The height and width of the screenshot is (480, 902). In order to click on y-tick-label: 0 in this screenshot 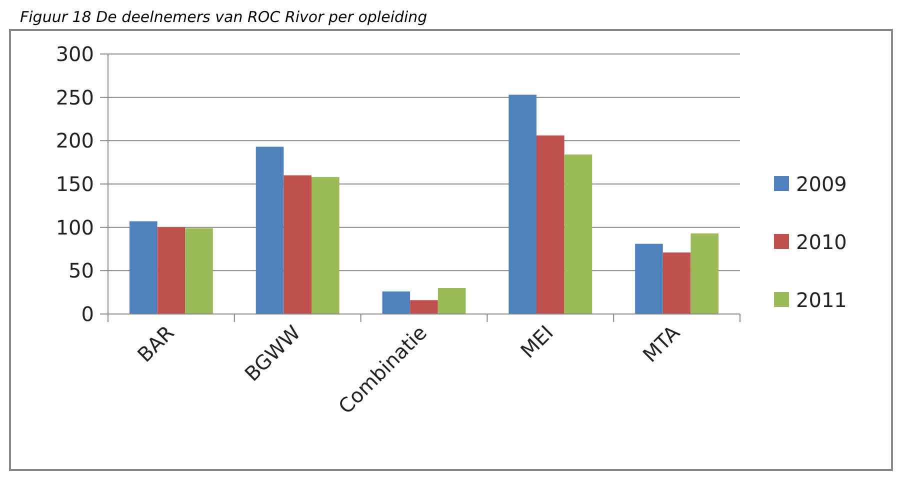, I will do `click(87, 314)`.